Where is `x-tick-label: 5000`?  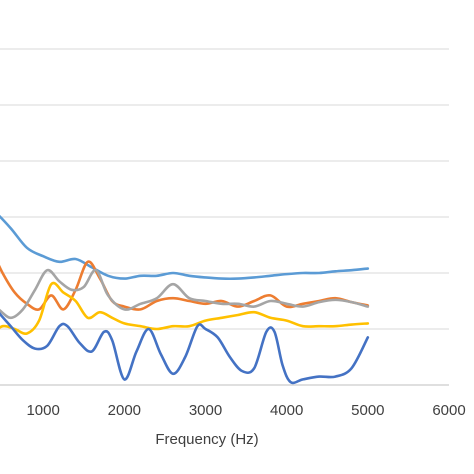
x-tick-label: 5000 is located at coordinates (367, 410).